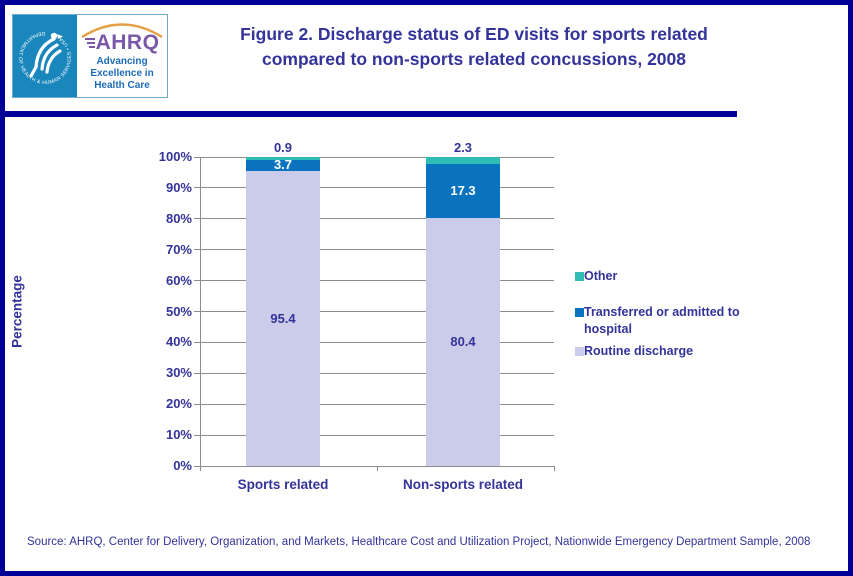  I want to click on tagline-line: Health Care, so click(122, 85).